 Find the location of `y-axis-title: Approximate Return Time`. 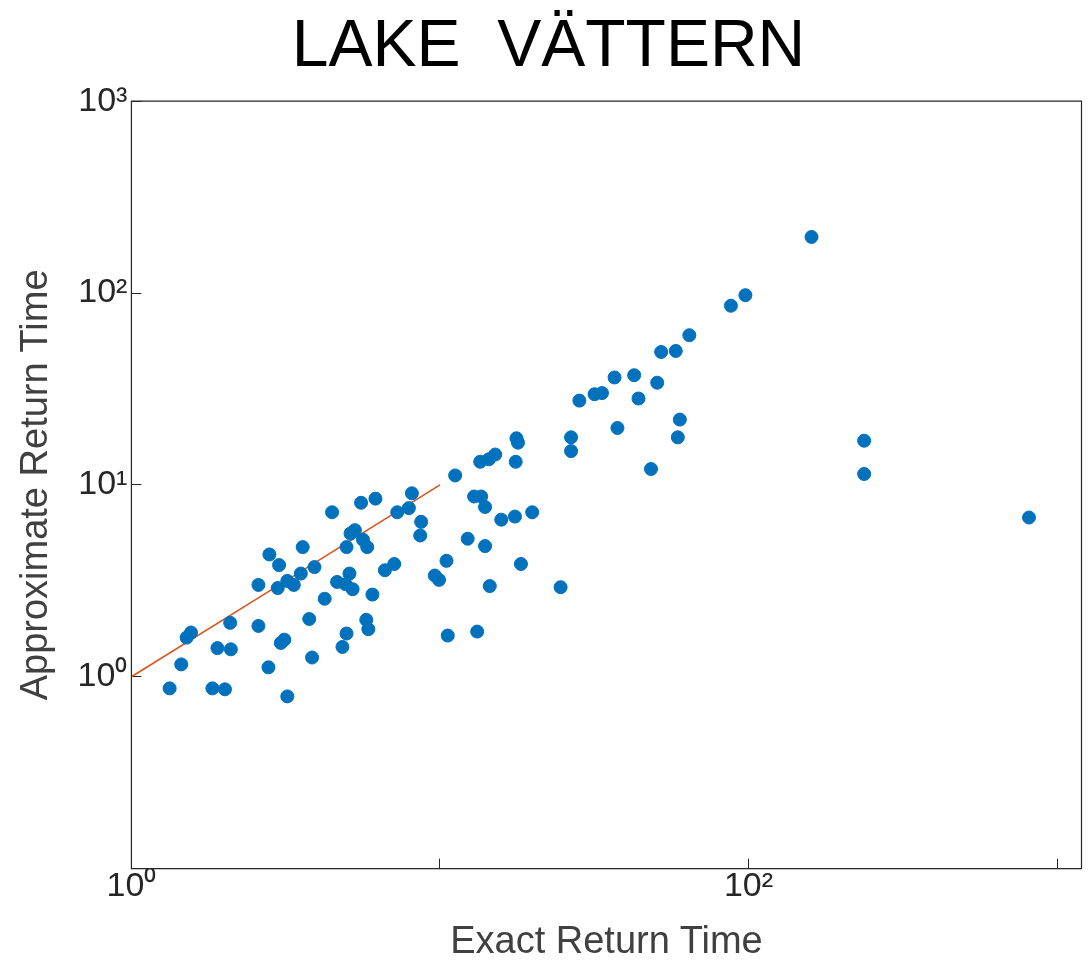

y-axis-title: Approximate Return Time is located at coordinates (34, 485).